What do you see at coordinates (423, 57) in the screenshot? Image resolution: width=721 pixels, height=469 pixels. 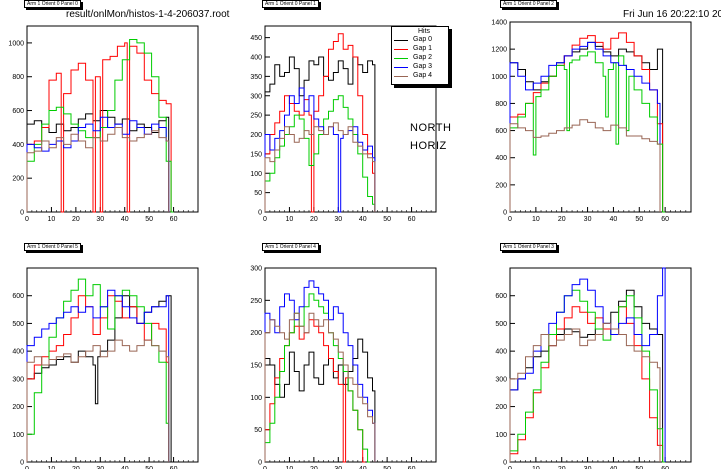 I see `legend-label: Gap 2` at bounding box center [423, 57].